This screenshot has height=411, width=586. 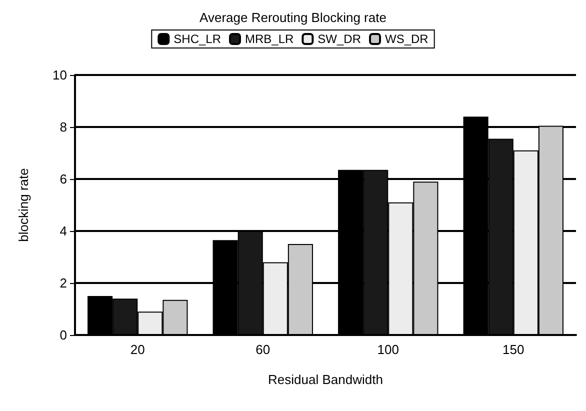 I want to click on legend-label: MRB_LR, so click(x=269, y=39).